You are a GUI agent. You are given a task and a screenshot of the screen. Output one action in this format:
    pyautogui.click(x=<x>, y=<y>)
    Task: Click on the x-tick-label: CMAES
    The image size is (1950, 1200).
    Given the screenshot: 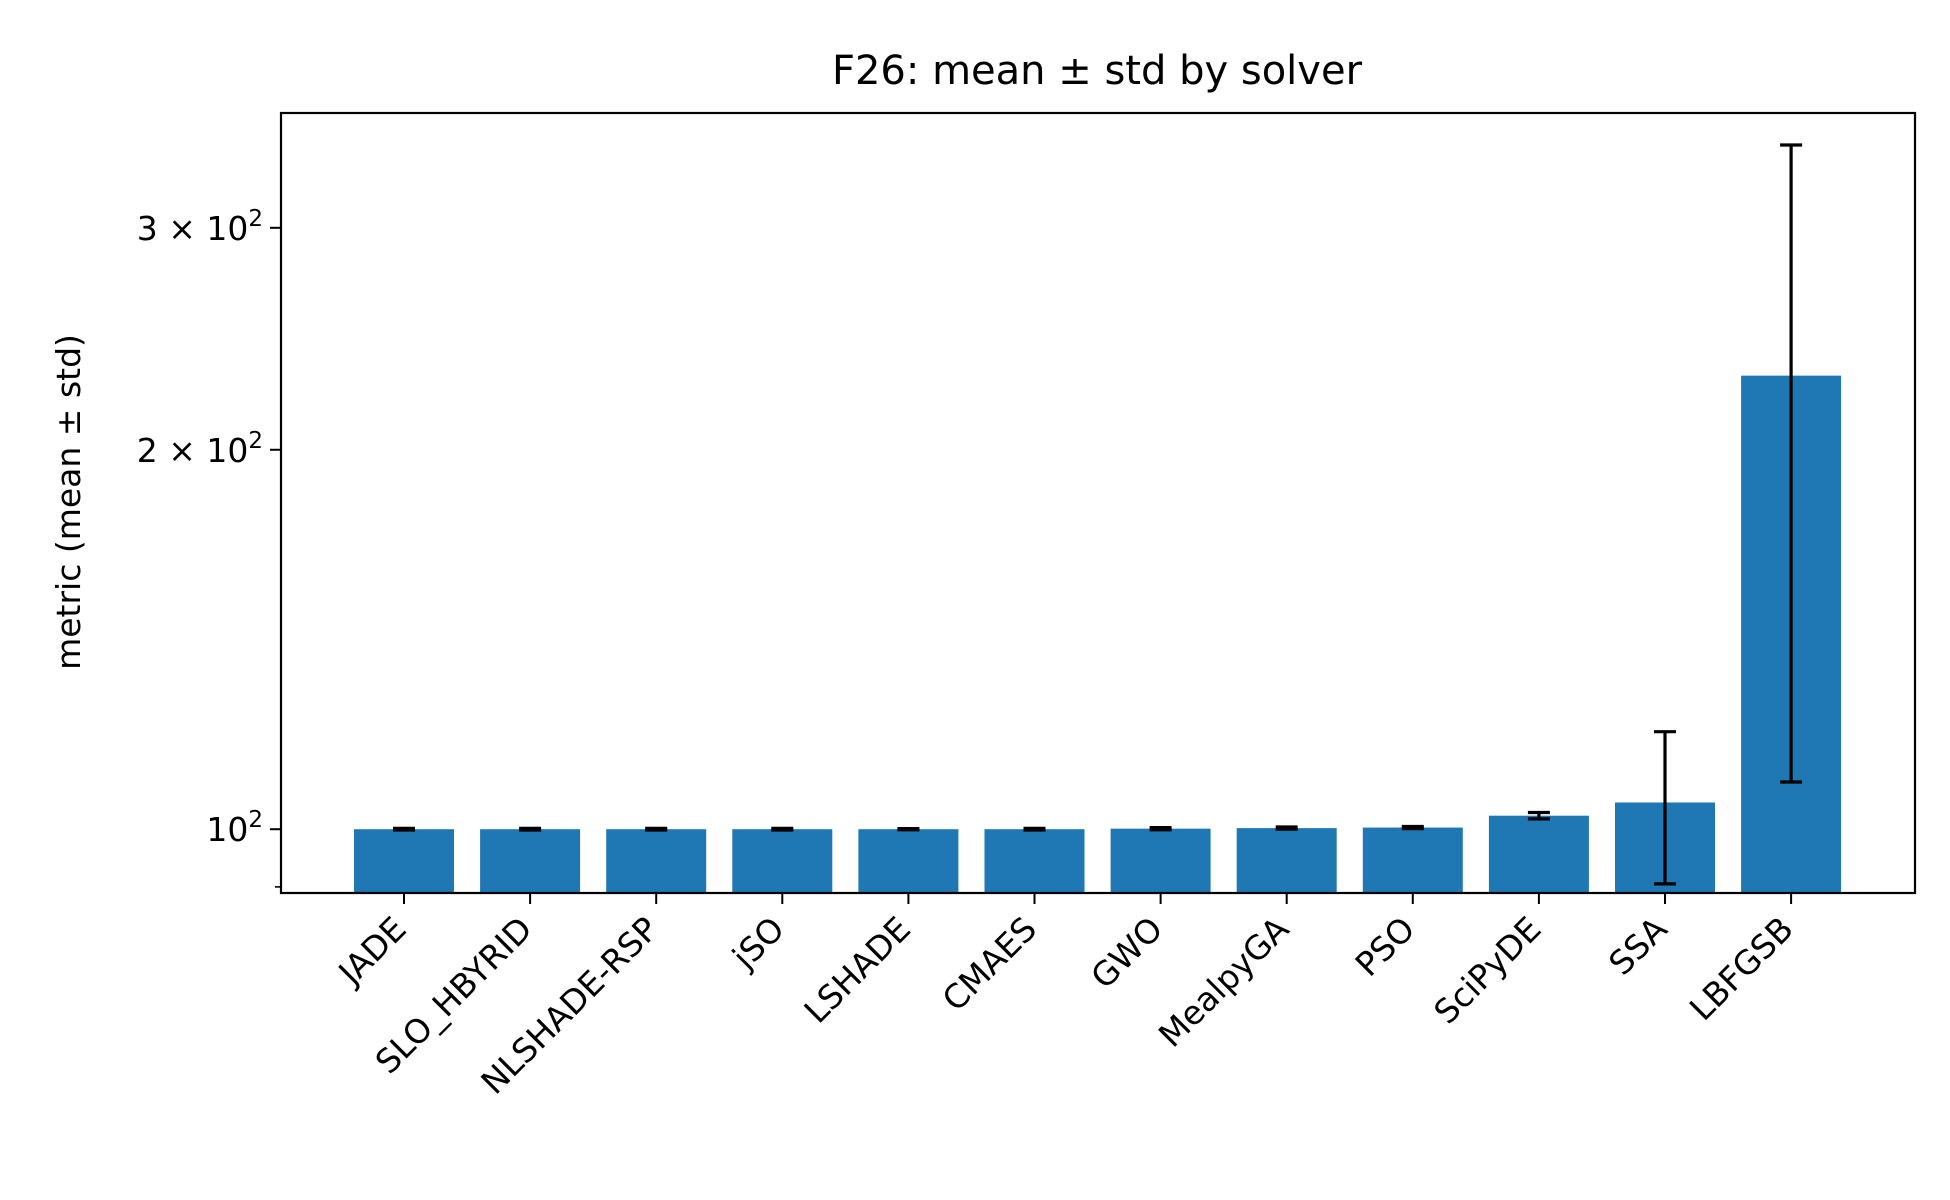 What is the action you would take?
    pyautogui.click(x=990, y=964)
    